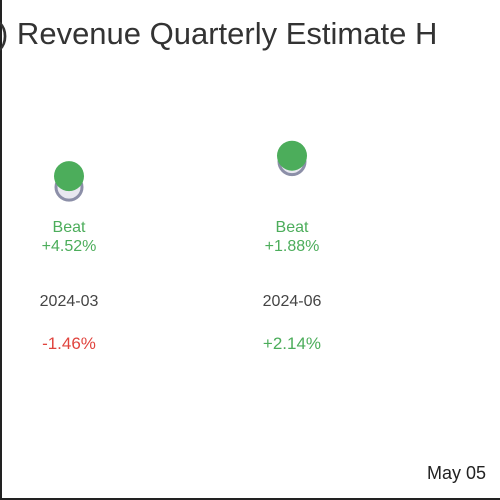 Image resolution: width=500 pixels, height=500 pixels. I want to click on period-label: 2024-03, so click(69, 301).